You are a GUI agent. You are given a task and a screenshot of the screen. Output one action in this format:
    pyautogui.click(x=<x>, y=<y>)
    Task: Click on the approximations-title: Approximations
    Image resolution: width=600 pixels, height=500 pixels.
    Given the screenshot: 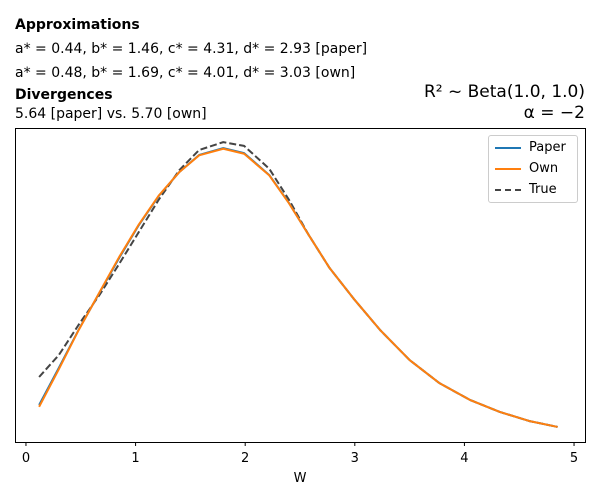 What is the action you would take?
    pyautogui.click(x=77, y=25)
    